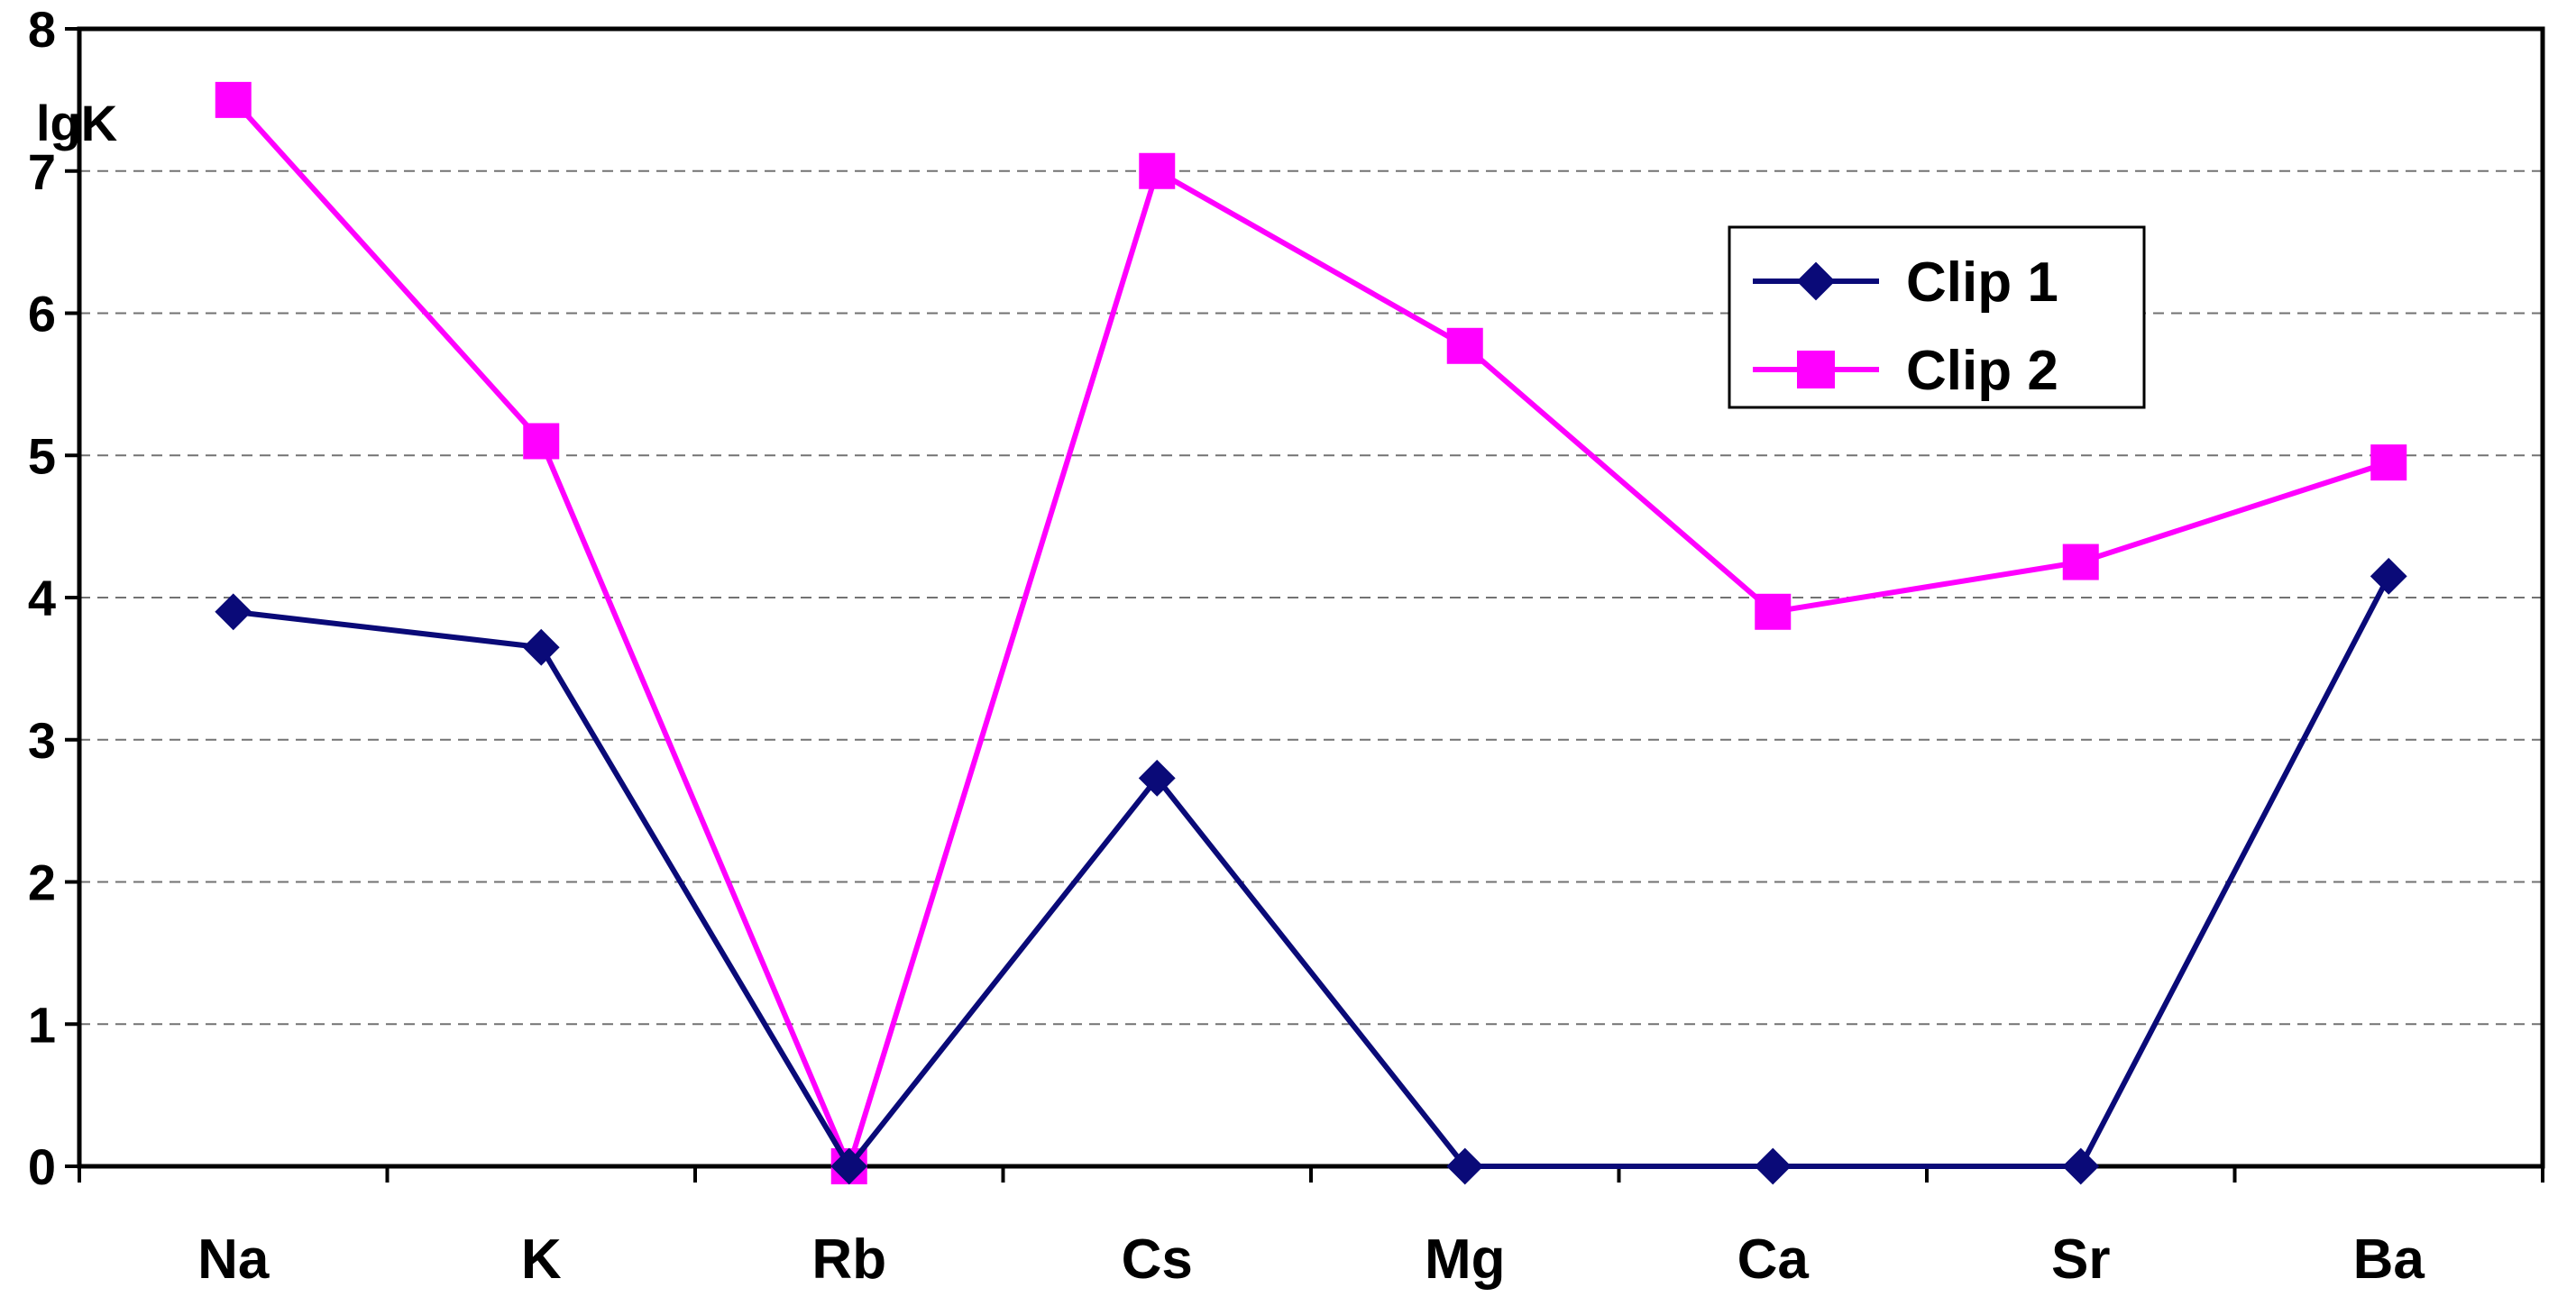 This screenshot has width=2576, height=1306. Describe the element at coordinates (233, 1259) in the screenshot. I see `x-tick-label: Na` at that location.